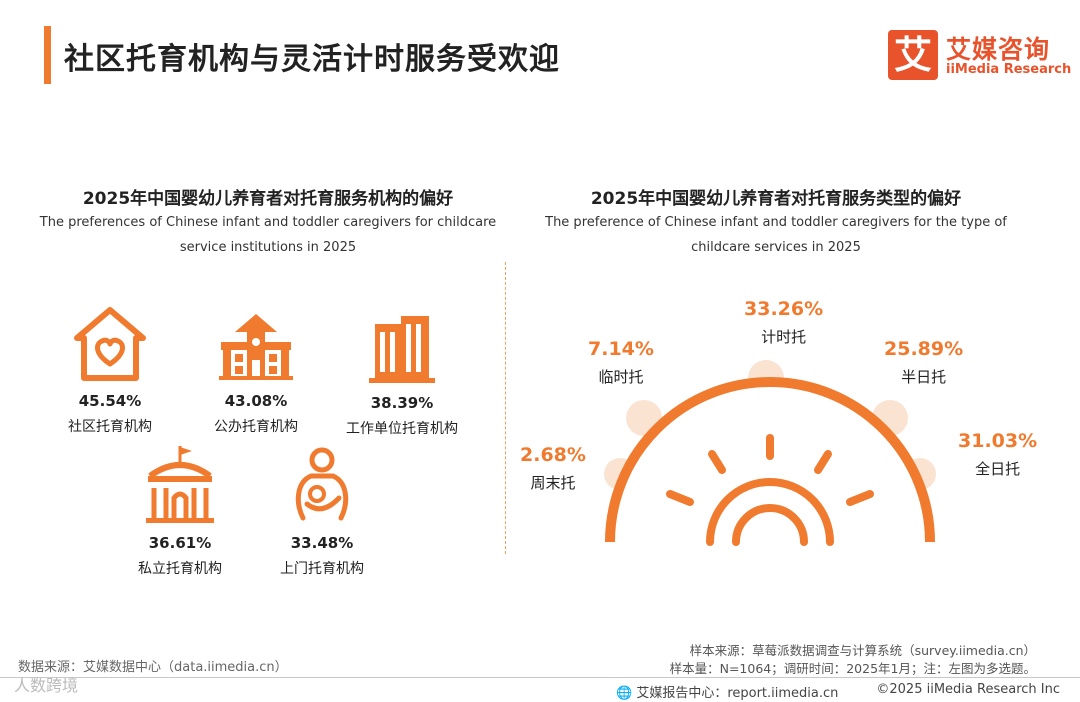  What do you see at coordinates (268, 199) in the screenshot?
I see `left-chart-title: 2025年中国婴幼儿养育者对托育服务机构的偏好` at bounding box center [268, 199].